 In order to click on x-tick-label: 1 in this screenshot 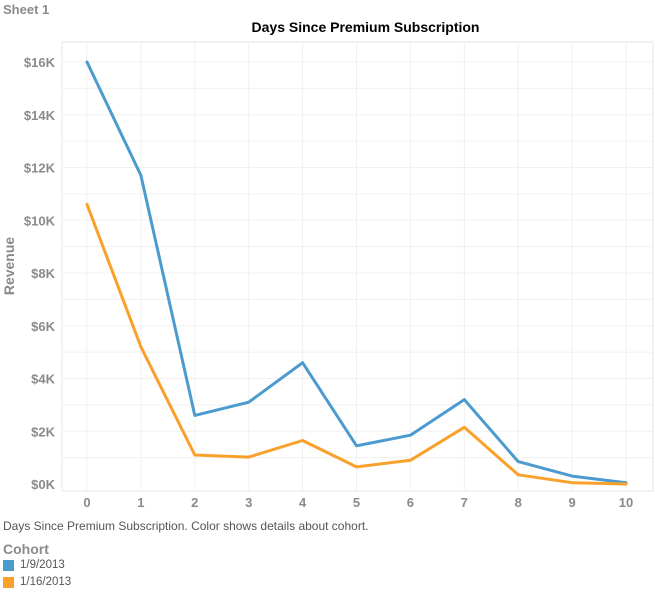, I will do `click(140, 502)`.